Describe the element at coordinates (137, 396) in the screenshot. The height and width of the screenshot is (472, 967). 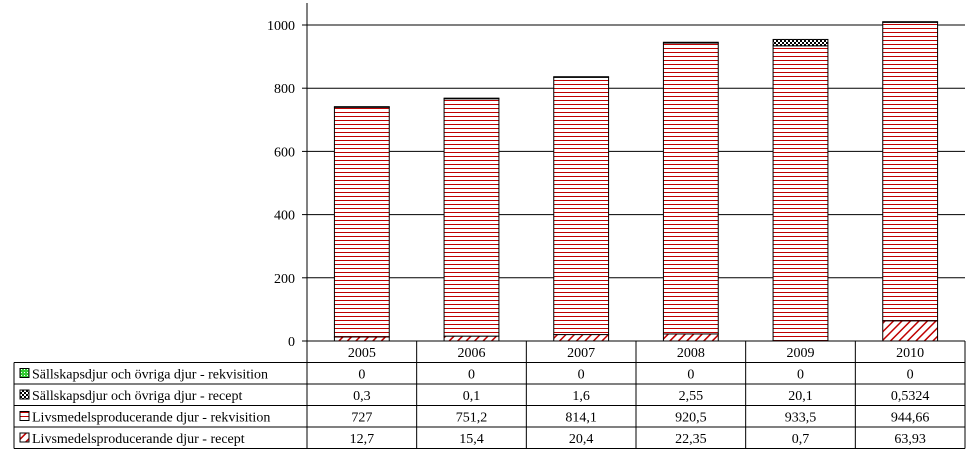
I see `legend-label: Sällskapsdjur och övriga djur - recept` at that location.